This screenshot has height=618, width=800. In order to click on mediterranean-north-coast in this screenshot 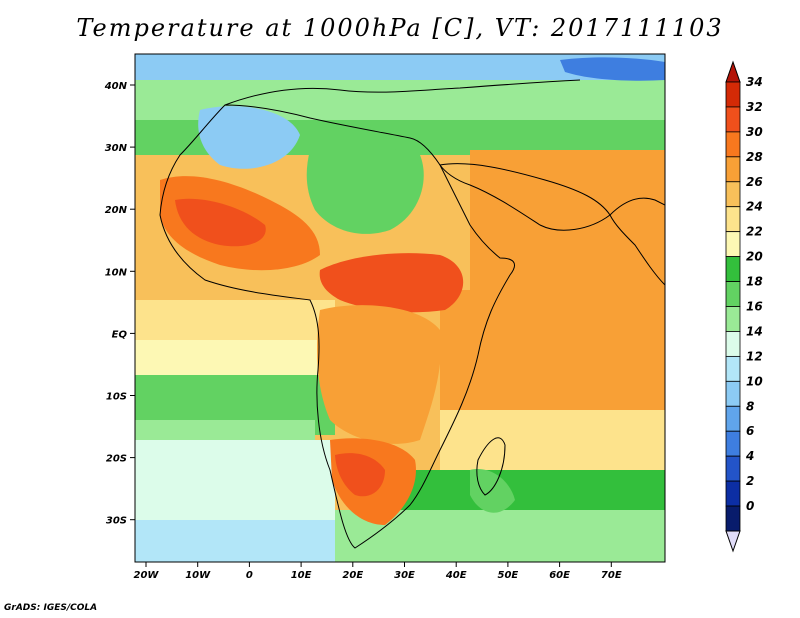, I will do `click(402, 92)`.